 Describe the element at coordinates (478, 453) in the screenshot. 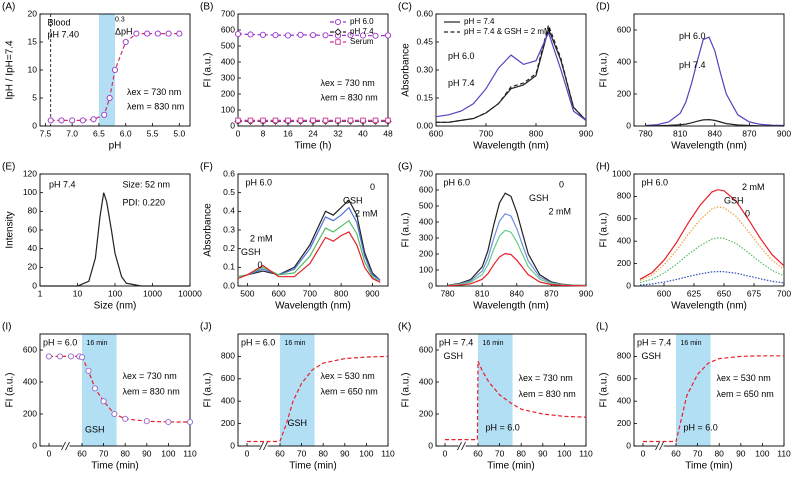

I see `x-tick-label: 60` at that location.